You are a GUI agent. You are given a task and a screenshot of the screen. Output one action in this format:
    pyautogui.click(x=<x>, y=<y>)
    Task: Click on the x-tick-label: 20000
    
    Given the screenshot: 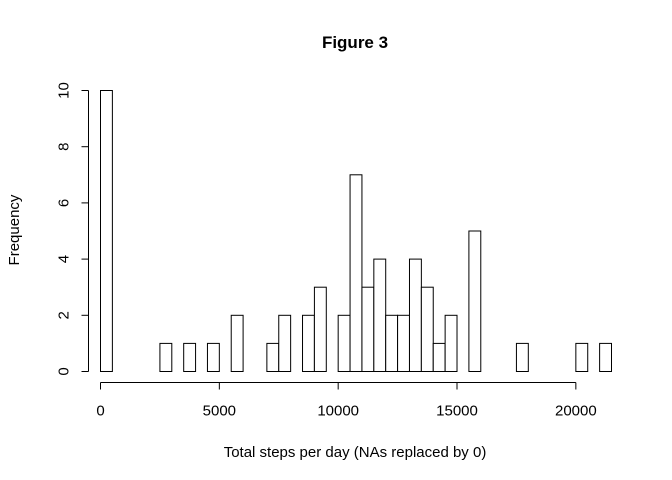 What is the action you would take?
    pyautogui.click(x=576, y=411)
    